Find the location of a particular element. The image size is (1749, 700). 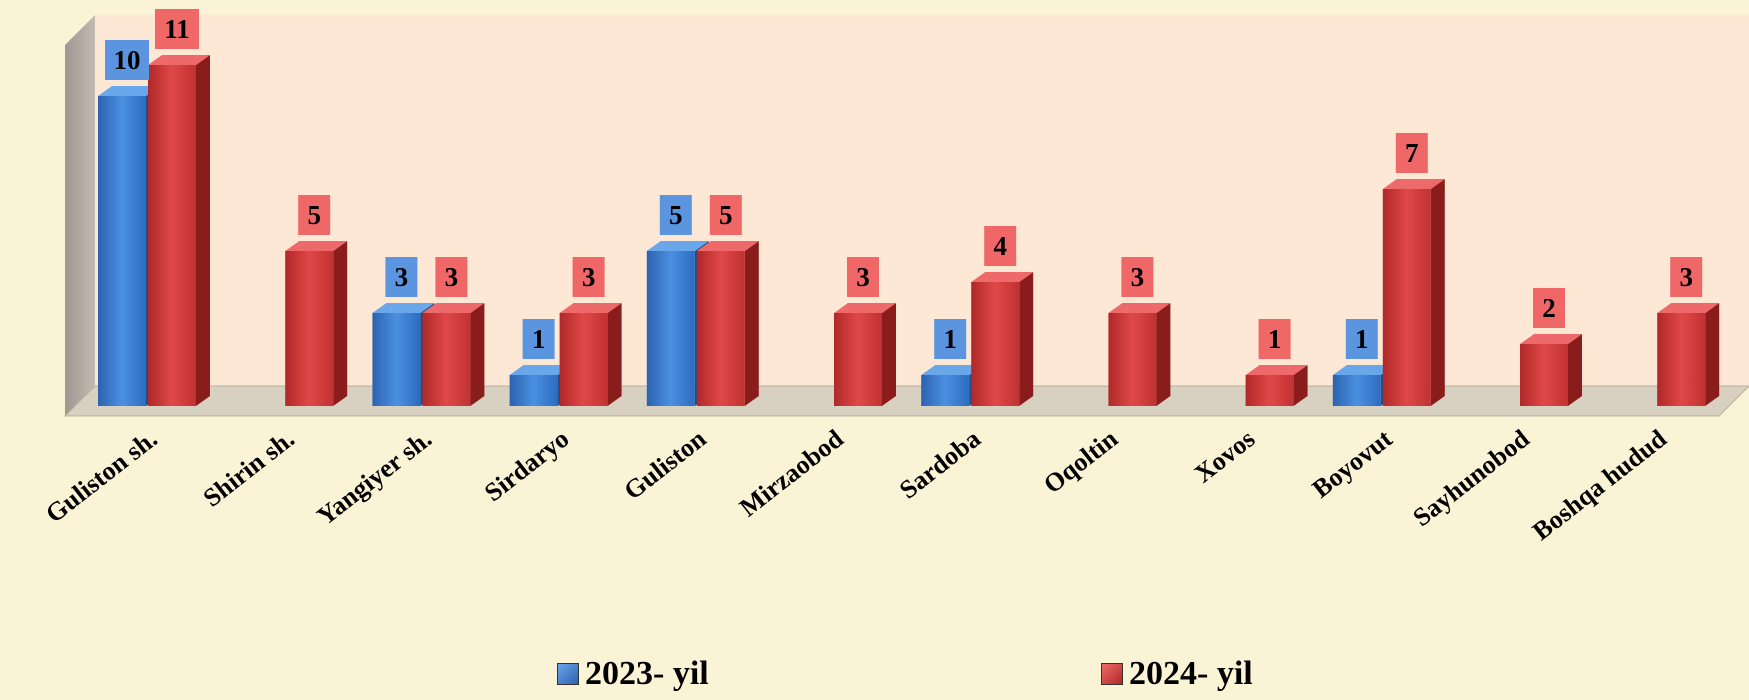

legend-item-2023: 2023- yil is located at coordinates (633, 674).